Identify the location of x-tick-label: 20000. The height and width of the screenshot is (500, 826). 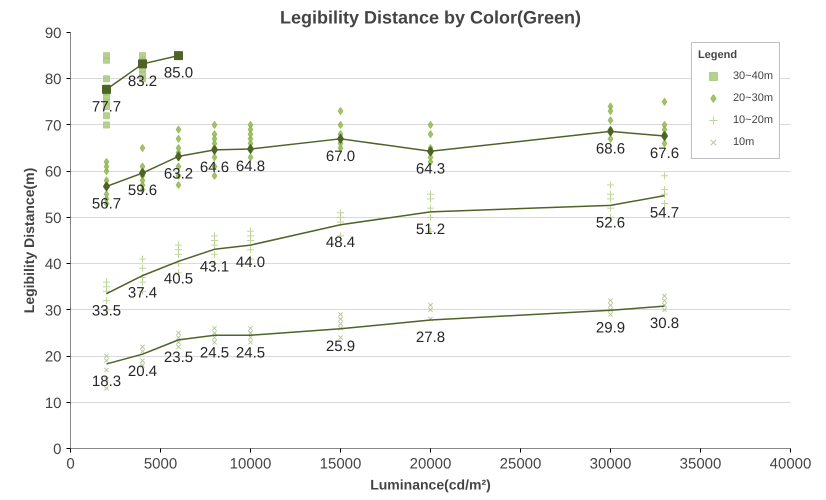
(431, 464).